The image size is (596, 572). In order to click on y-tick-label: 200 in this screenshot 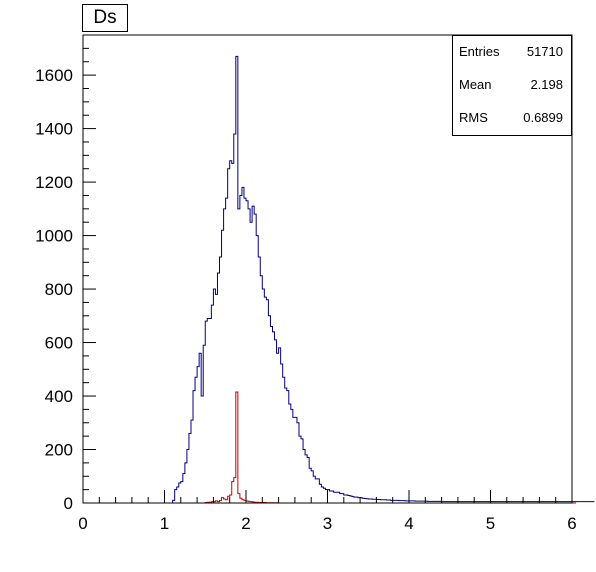, I will do `click(59, 450)`.